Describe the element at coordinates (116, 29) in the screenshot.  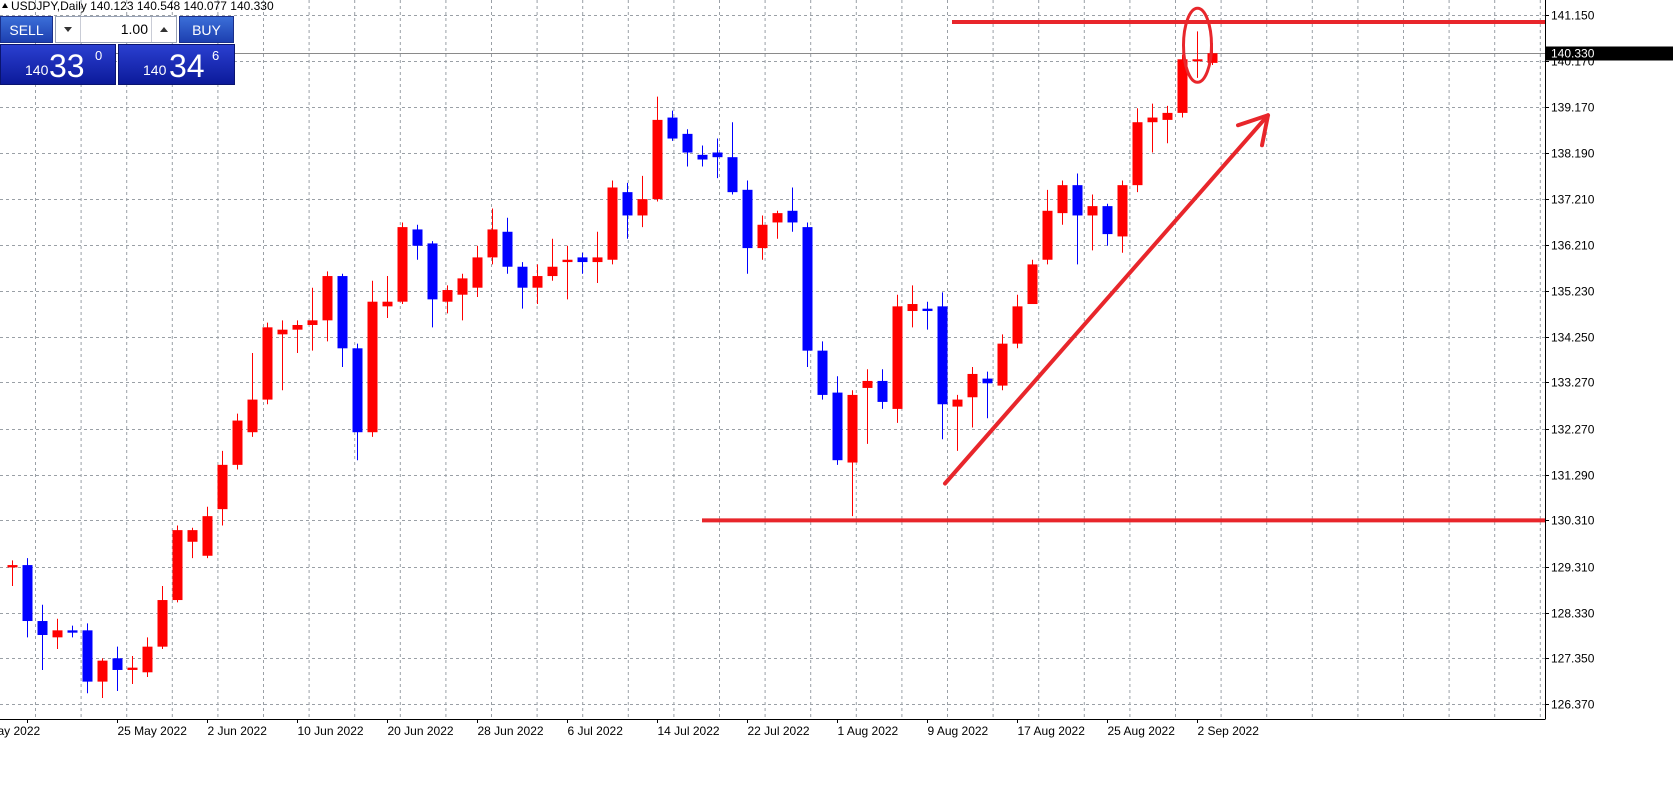
I see `lot-size-field: 1.00` at that location.